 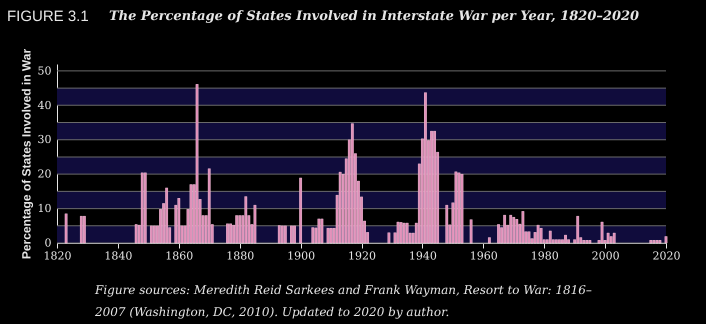 I want to click on y-tick-label: 30, so click(x=45, y=139).